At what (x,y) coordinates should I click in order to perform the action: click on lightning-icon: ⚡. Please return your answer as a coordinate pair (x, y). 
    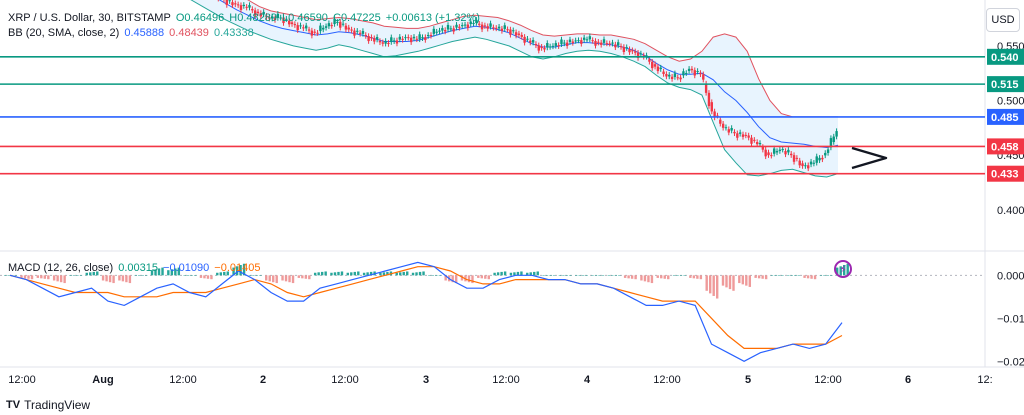
    Looking at the image, I should click on (843, 269).